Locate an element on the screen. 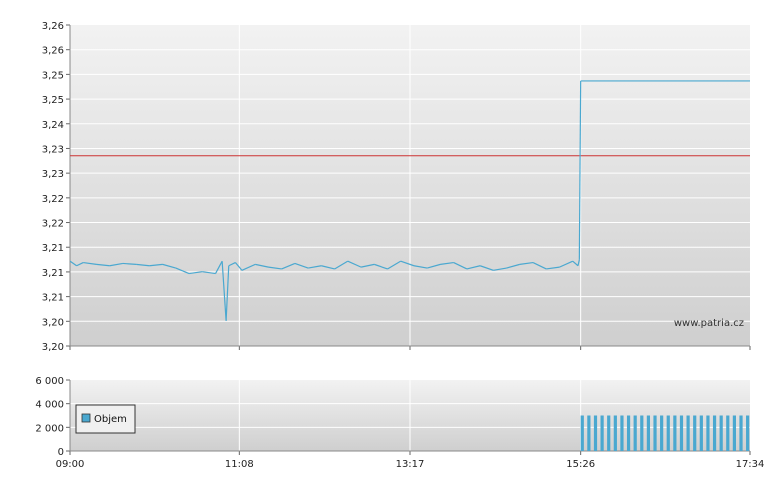 Image resolution: width=780 pixels, height=490 pixels. volume-y-tick-label: 6 000 is located at coordinates (49, 381).